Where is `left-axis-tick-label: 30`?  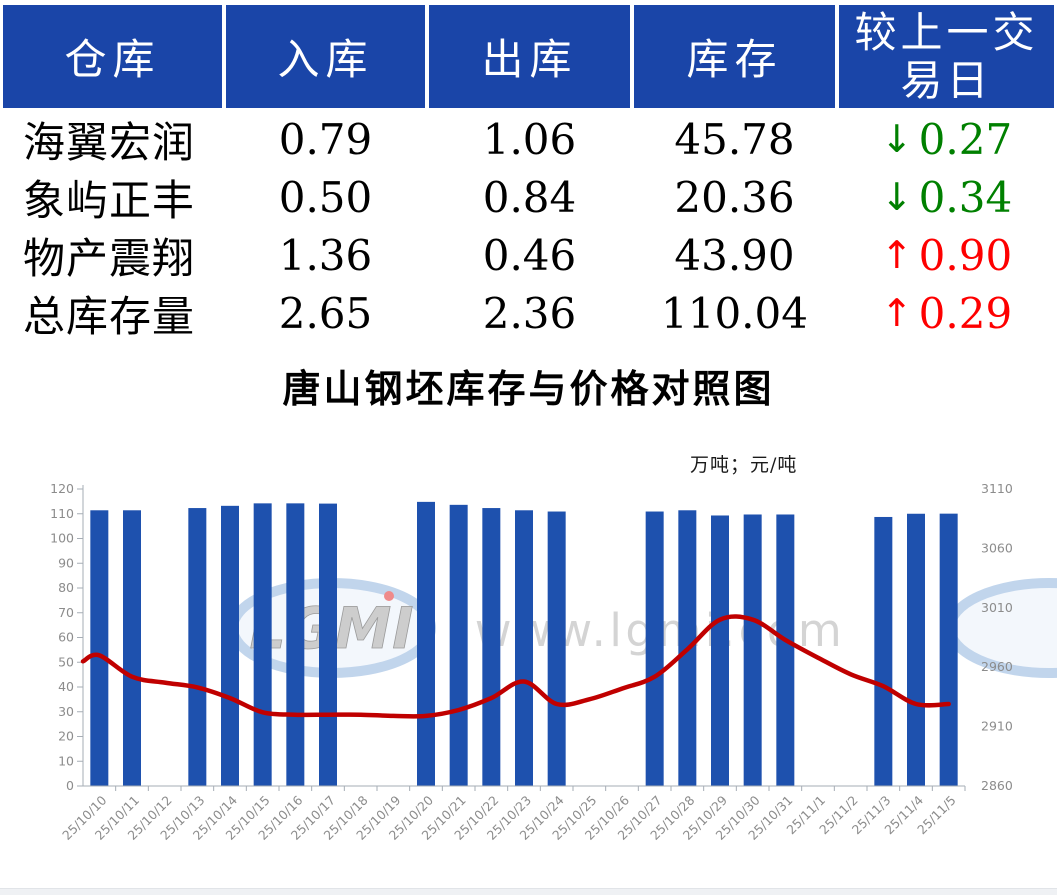
left-axis-tick-label: 30 is located at coordinates (66, 711).